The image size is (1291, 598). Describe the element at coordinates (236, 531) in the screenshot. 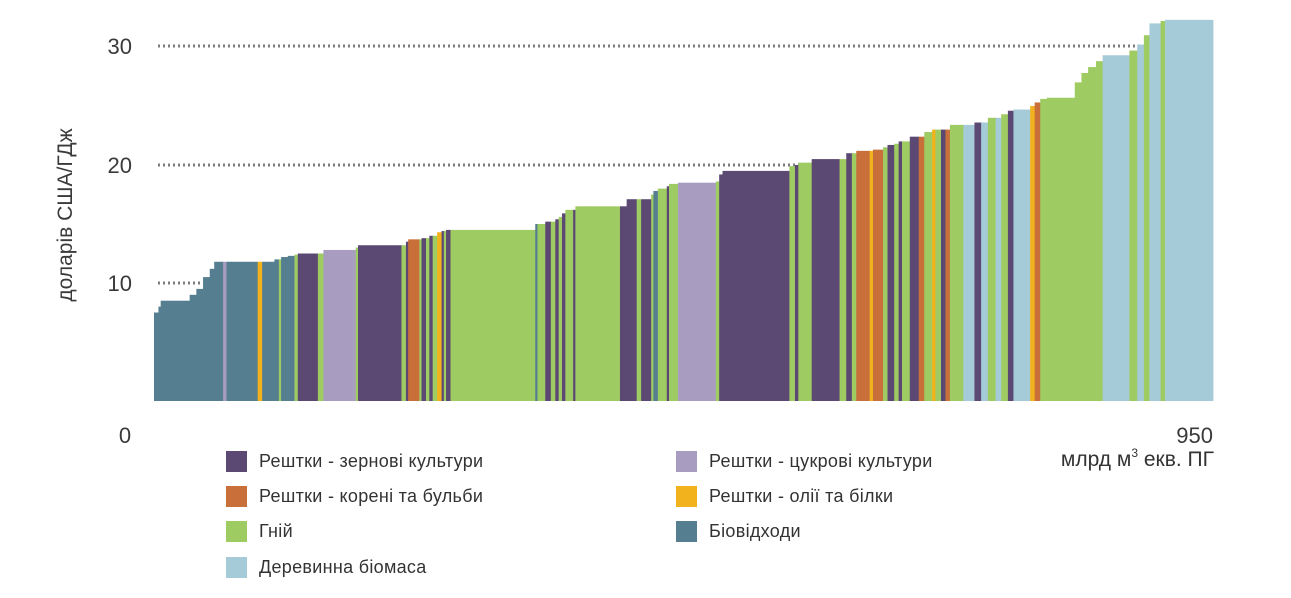

I see `legend-swatch-manure` at that location.